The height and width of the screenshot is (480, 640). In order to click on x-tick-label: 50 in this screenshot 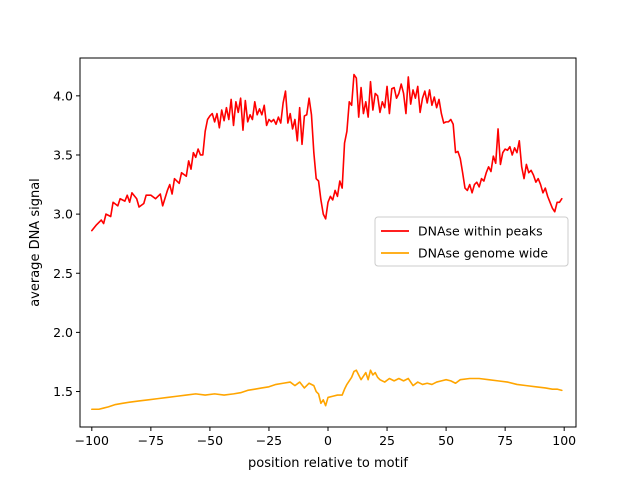, I will do `click(446, 440)`.